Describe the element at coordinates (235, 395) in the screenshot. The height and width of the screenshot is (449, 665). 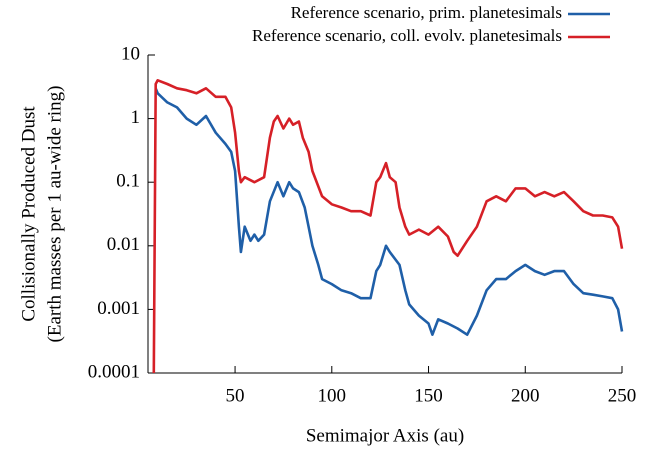
I see `x-tick-label: 50` at that location.